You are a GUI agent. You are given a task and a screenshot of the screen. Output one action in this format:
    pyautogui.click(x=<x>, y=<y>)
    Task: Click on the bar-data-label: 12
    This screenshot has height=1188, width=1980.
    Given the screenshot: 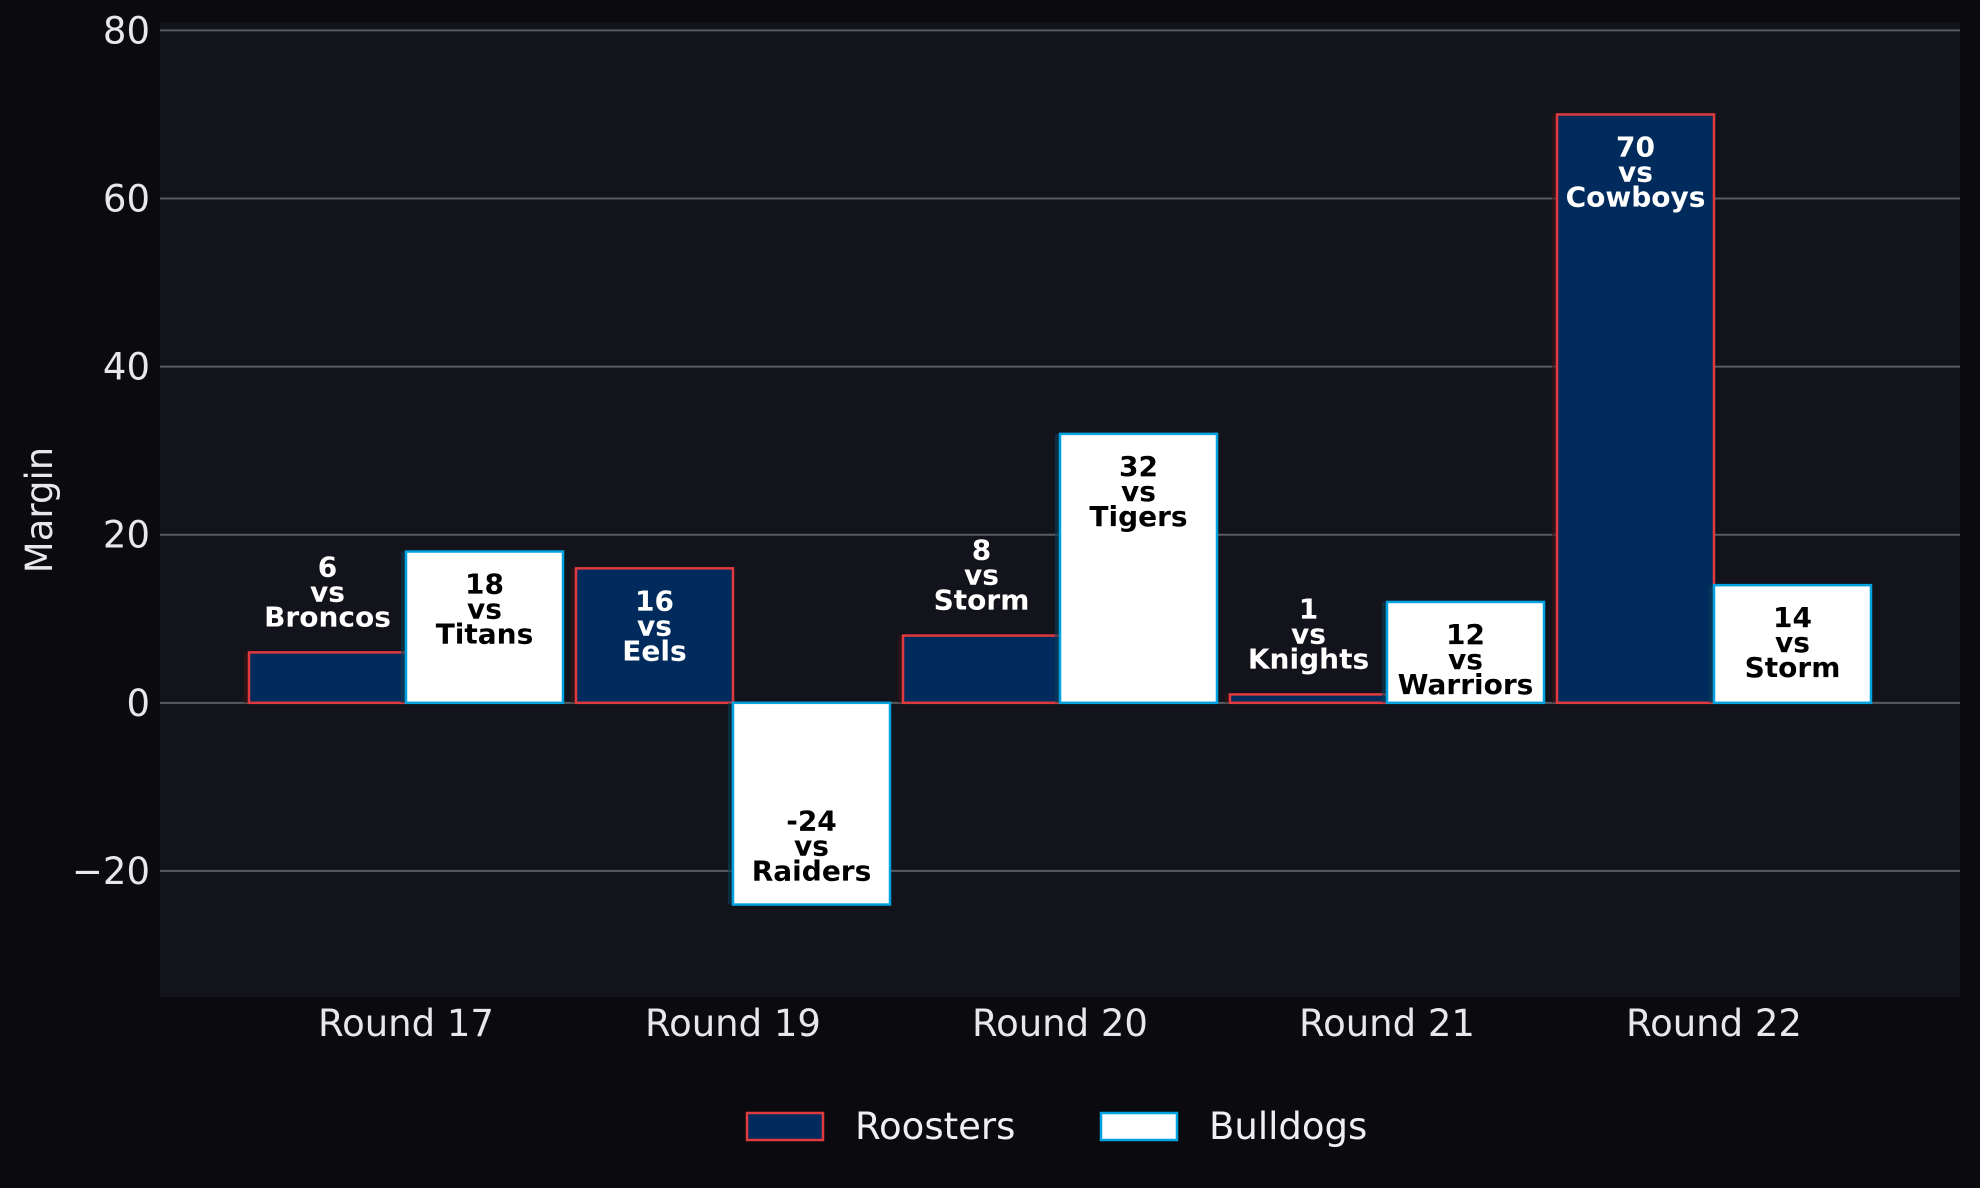 What is the action you would take?
    pyautogui.click(x=1465, y=634)
    